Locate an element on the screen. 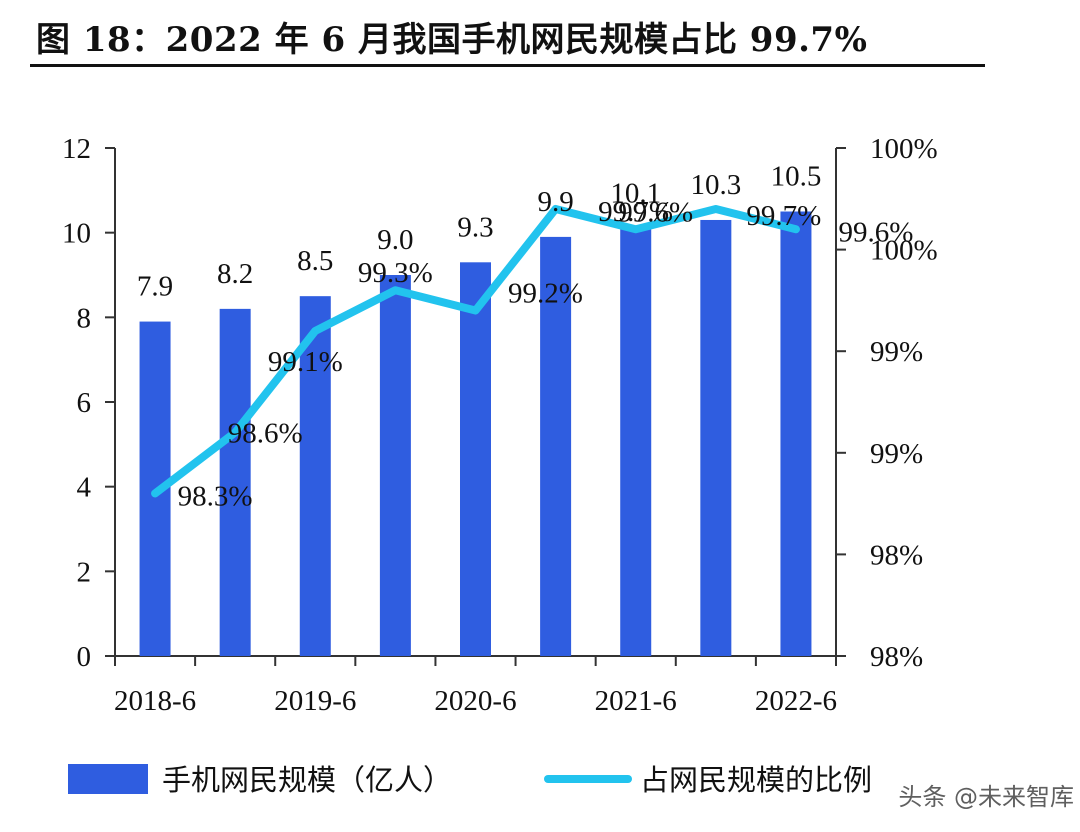  x-tick-label: 2021-6 is located at coordinates (636, 701).